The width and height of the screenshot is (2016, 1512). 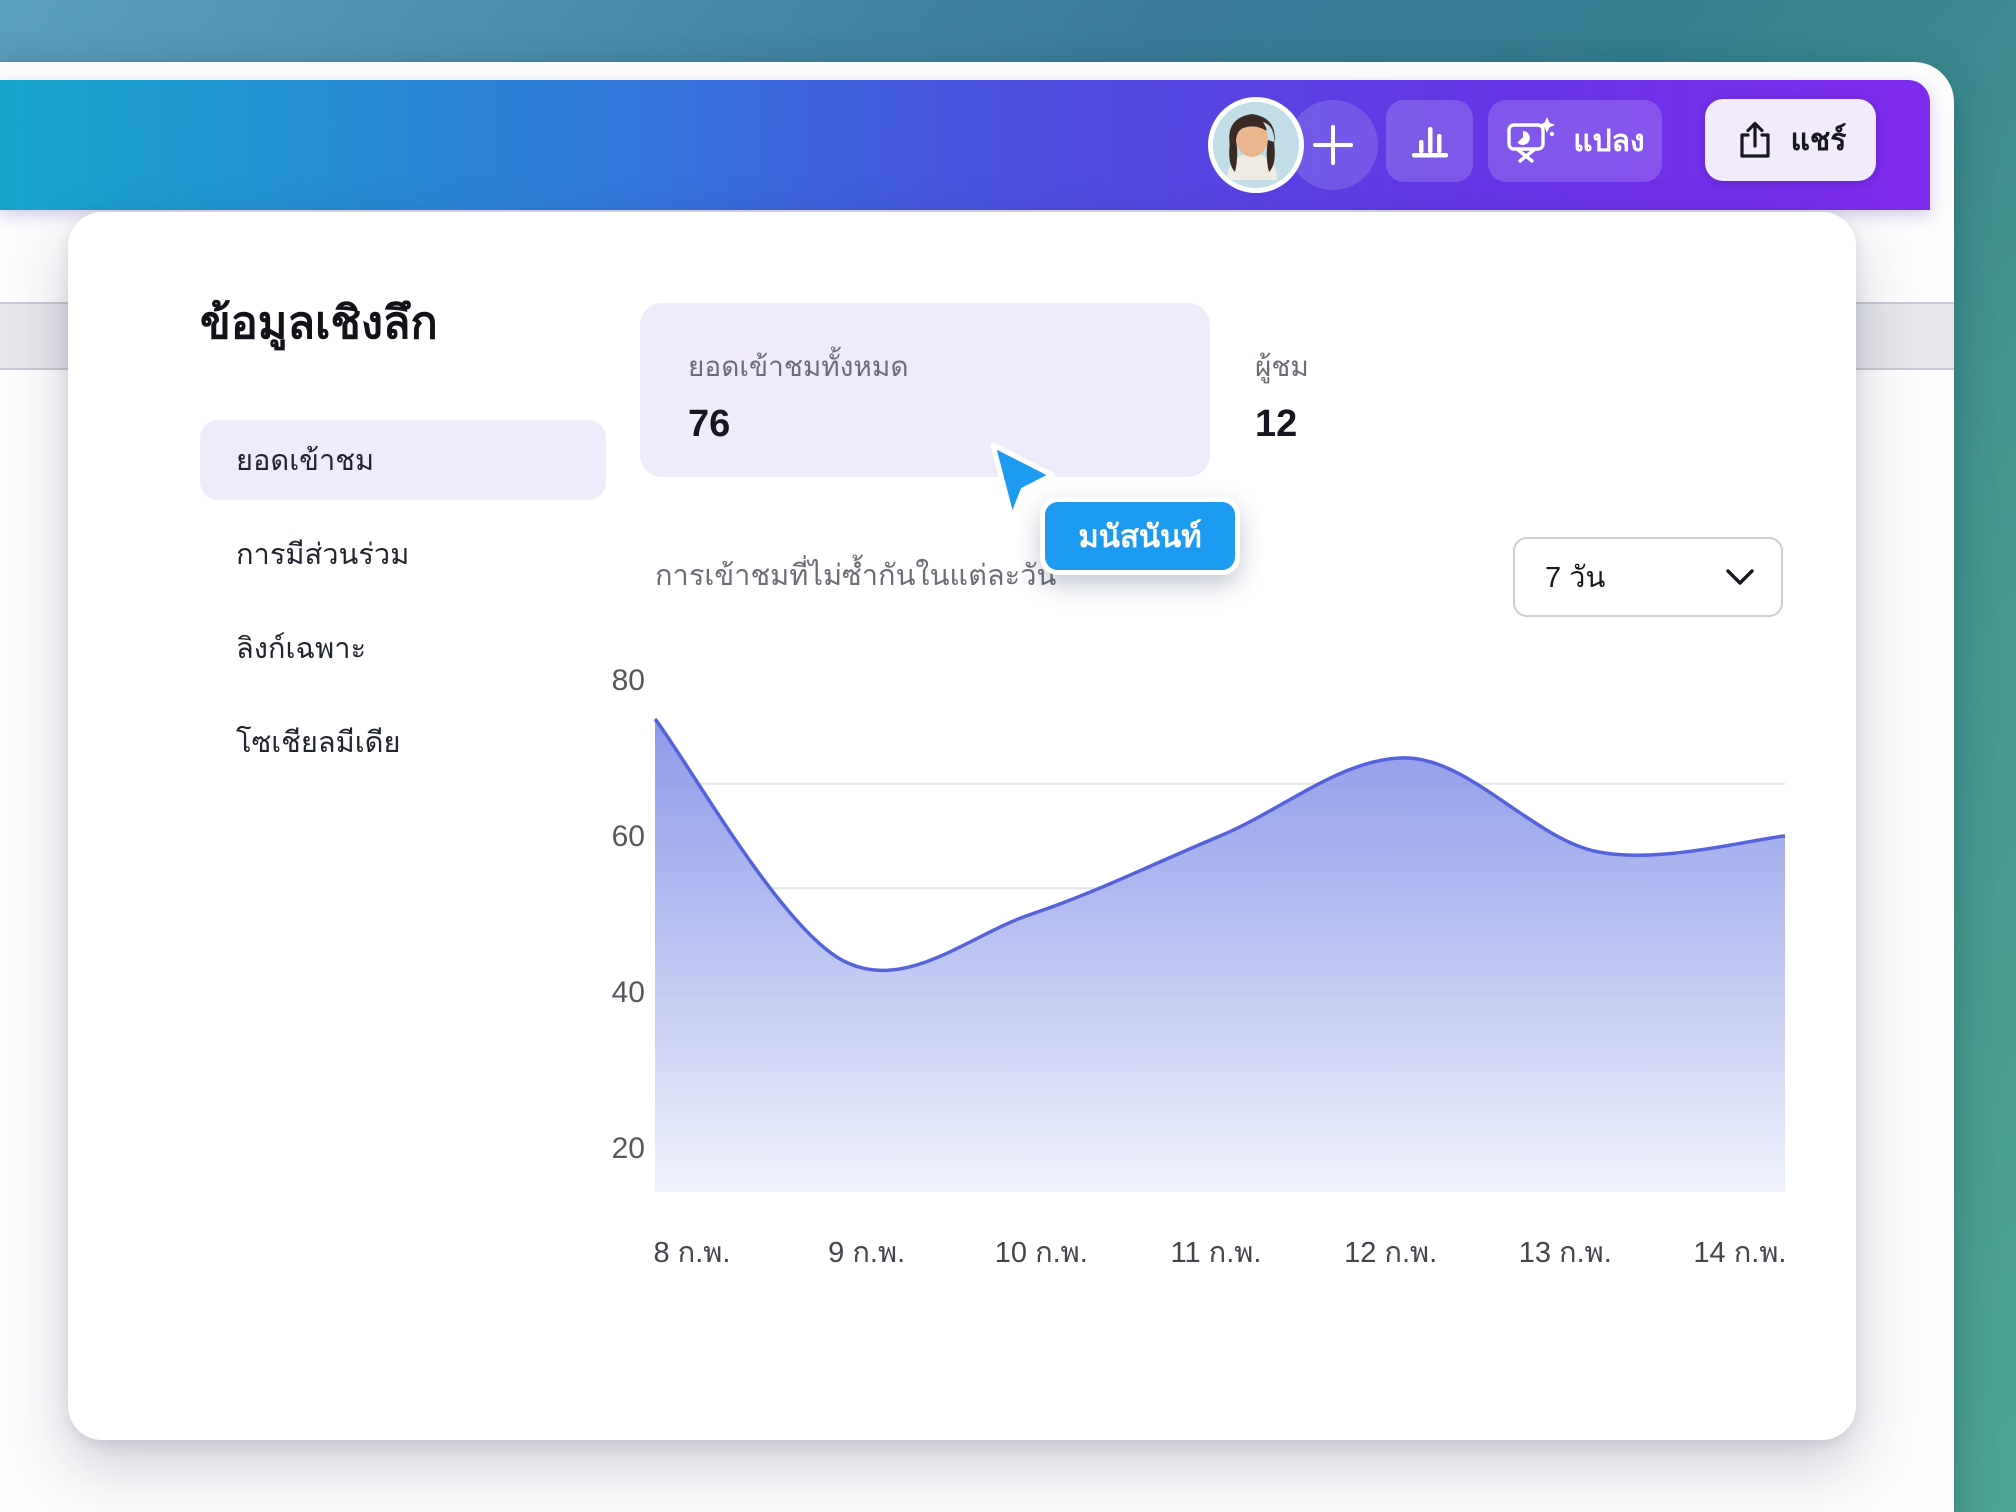 I want to click on sidebar-item-label: โซเชียลมีเดีย, so click(x=318, y=743).